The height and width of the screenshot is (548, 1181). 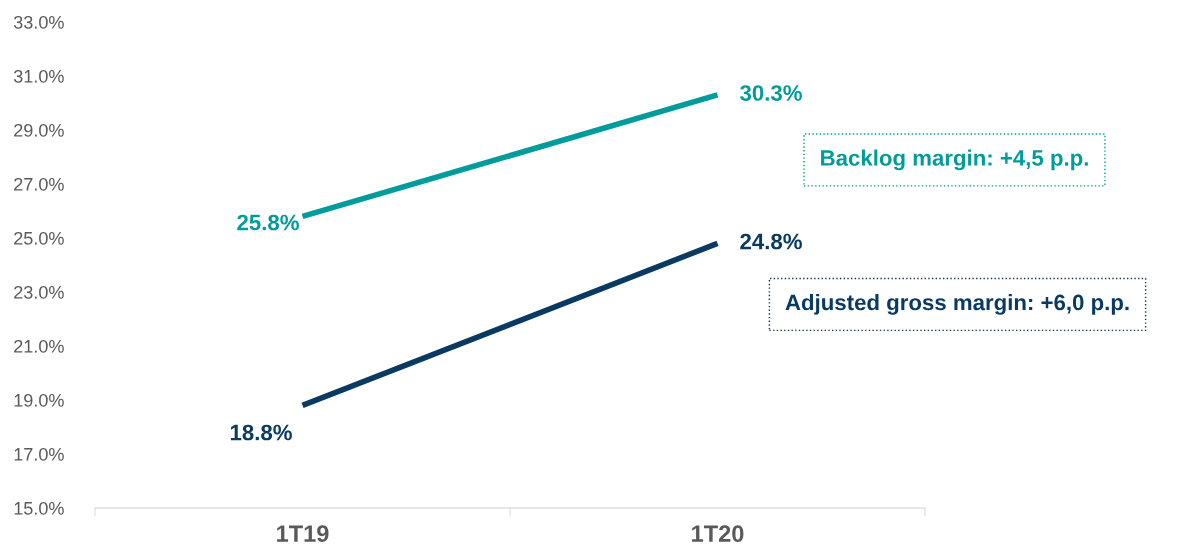 I want to click on y-tick-label: 23.0%, so click(x=39, y=292).